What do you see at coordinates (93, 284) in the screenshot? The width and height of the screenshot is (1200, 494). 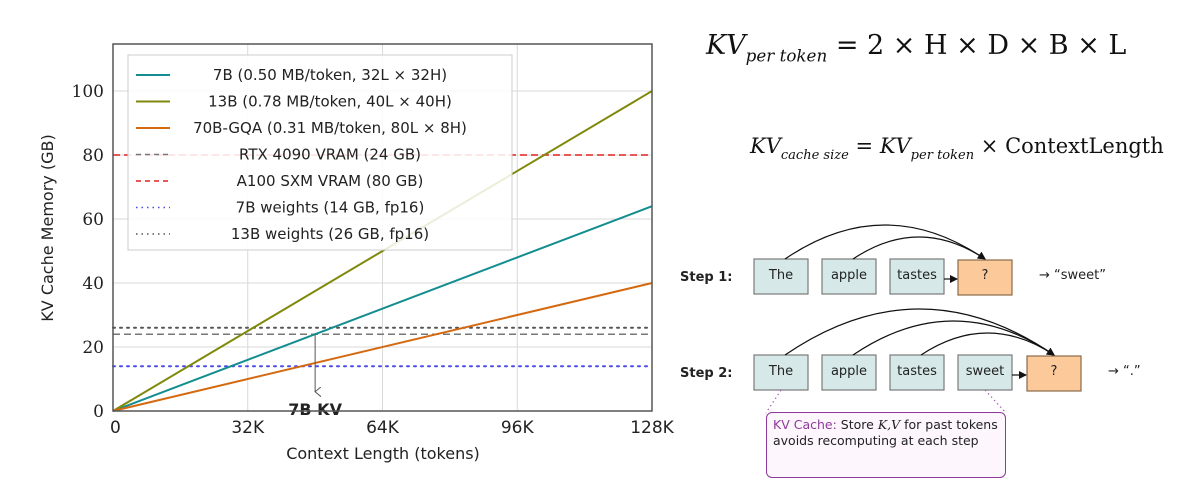 I see `y-tick-label: 40` at bounding box center [93, 284].